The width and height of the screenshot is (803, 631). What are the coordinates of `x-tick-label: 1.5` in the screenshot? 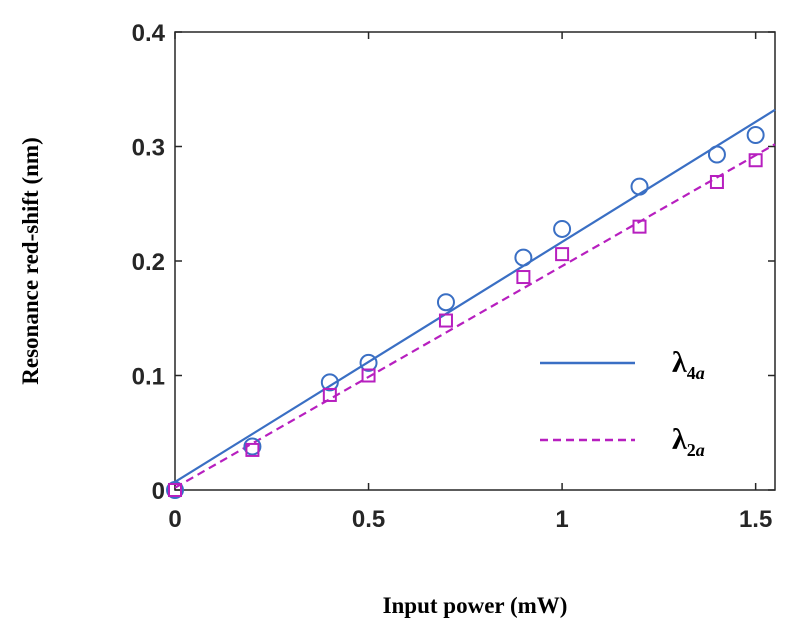 It's located at (755, 519).